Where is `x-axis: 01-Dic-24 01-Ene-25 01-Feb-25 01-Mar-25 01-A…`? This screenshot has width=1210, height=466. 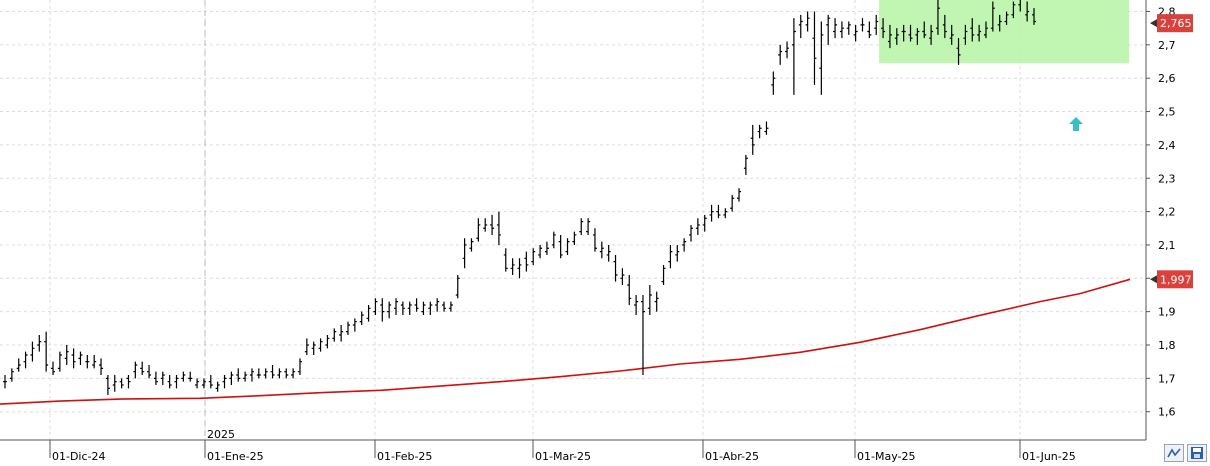
x-axis: 01-Dic-24 01-Ene-25 01-Feb-25 01-Mar-25 01-A… is located at coordinates (562, 451).